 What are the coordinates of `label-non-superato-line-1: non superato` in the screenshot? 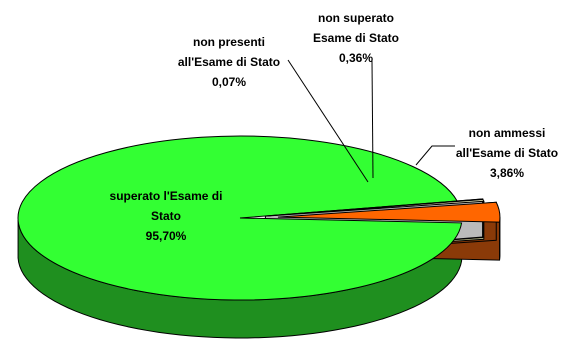 It's located at (356, 18).